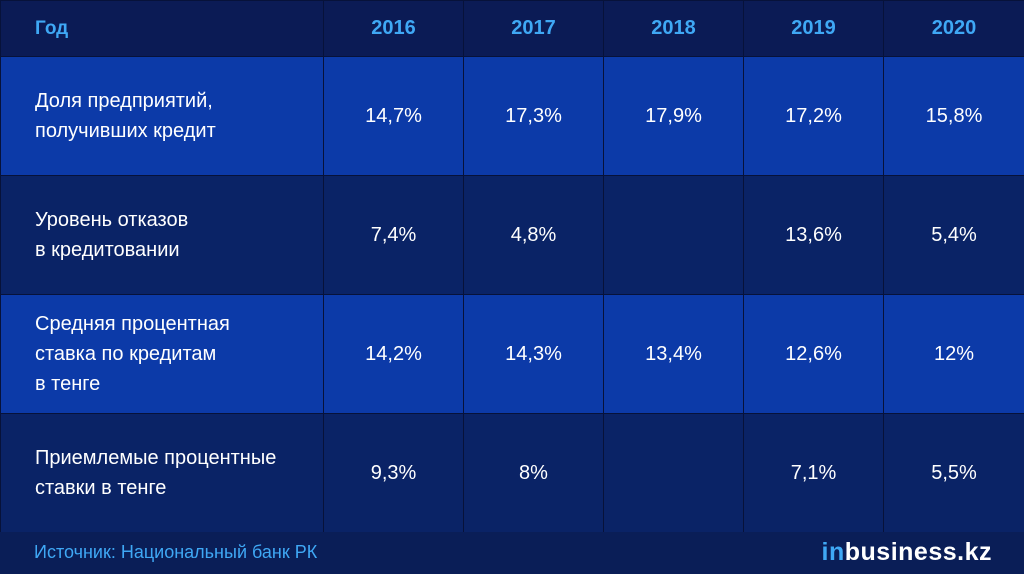  Describe the element at coordinates (953, 473) in the screenshot. I see `table-cell: 5,5%` at that location.